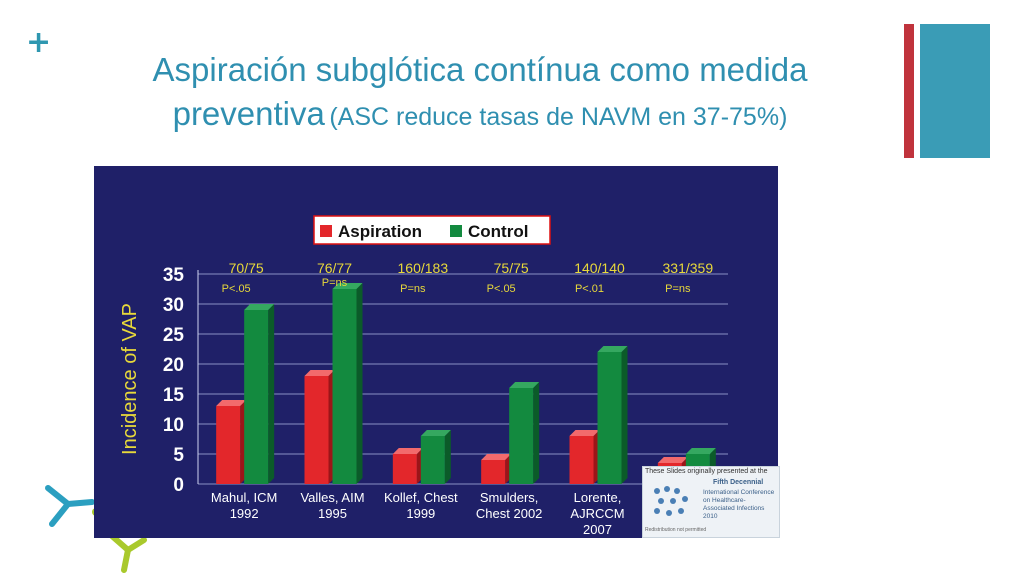  What do you see at coordinates (332, 513) in the screenshot?
I see `x-tick-label: 1995` at bounding box center [332, 513].